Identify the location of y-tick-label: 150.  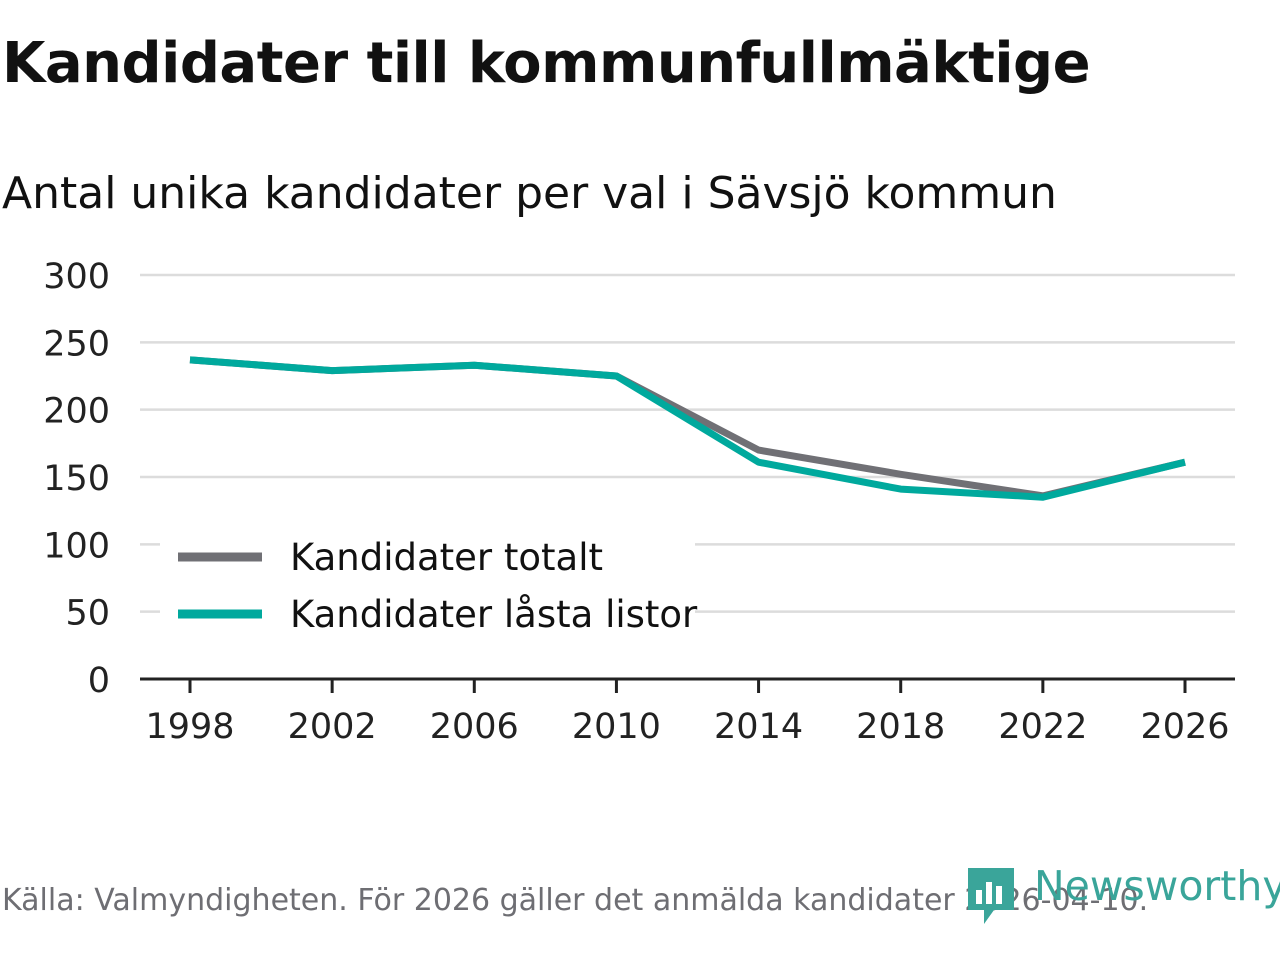
(76, 479).